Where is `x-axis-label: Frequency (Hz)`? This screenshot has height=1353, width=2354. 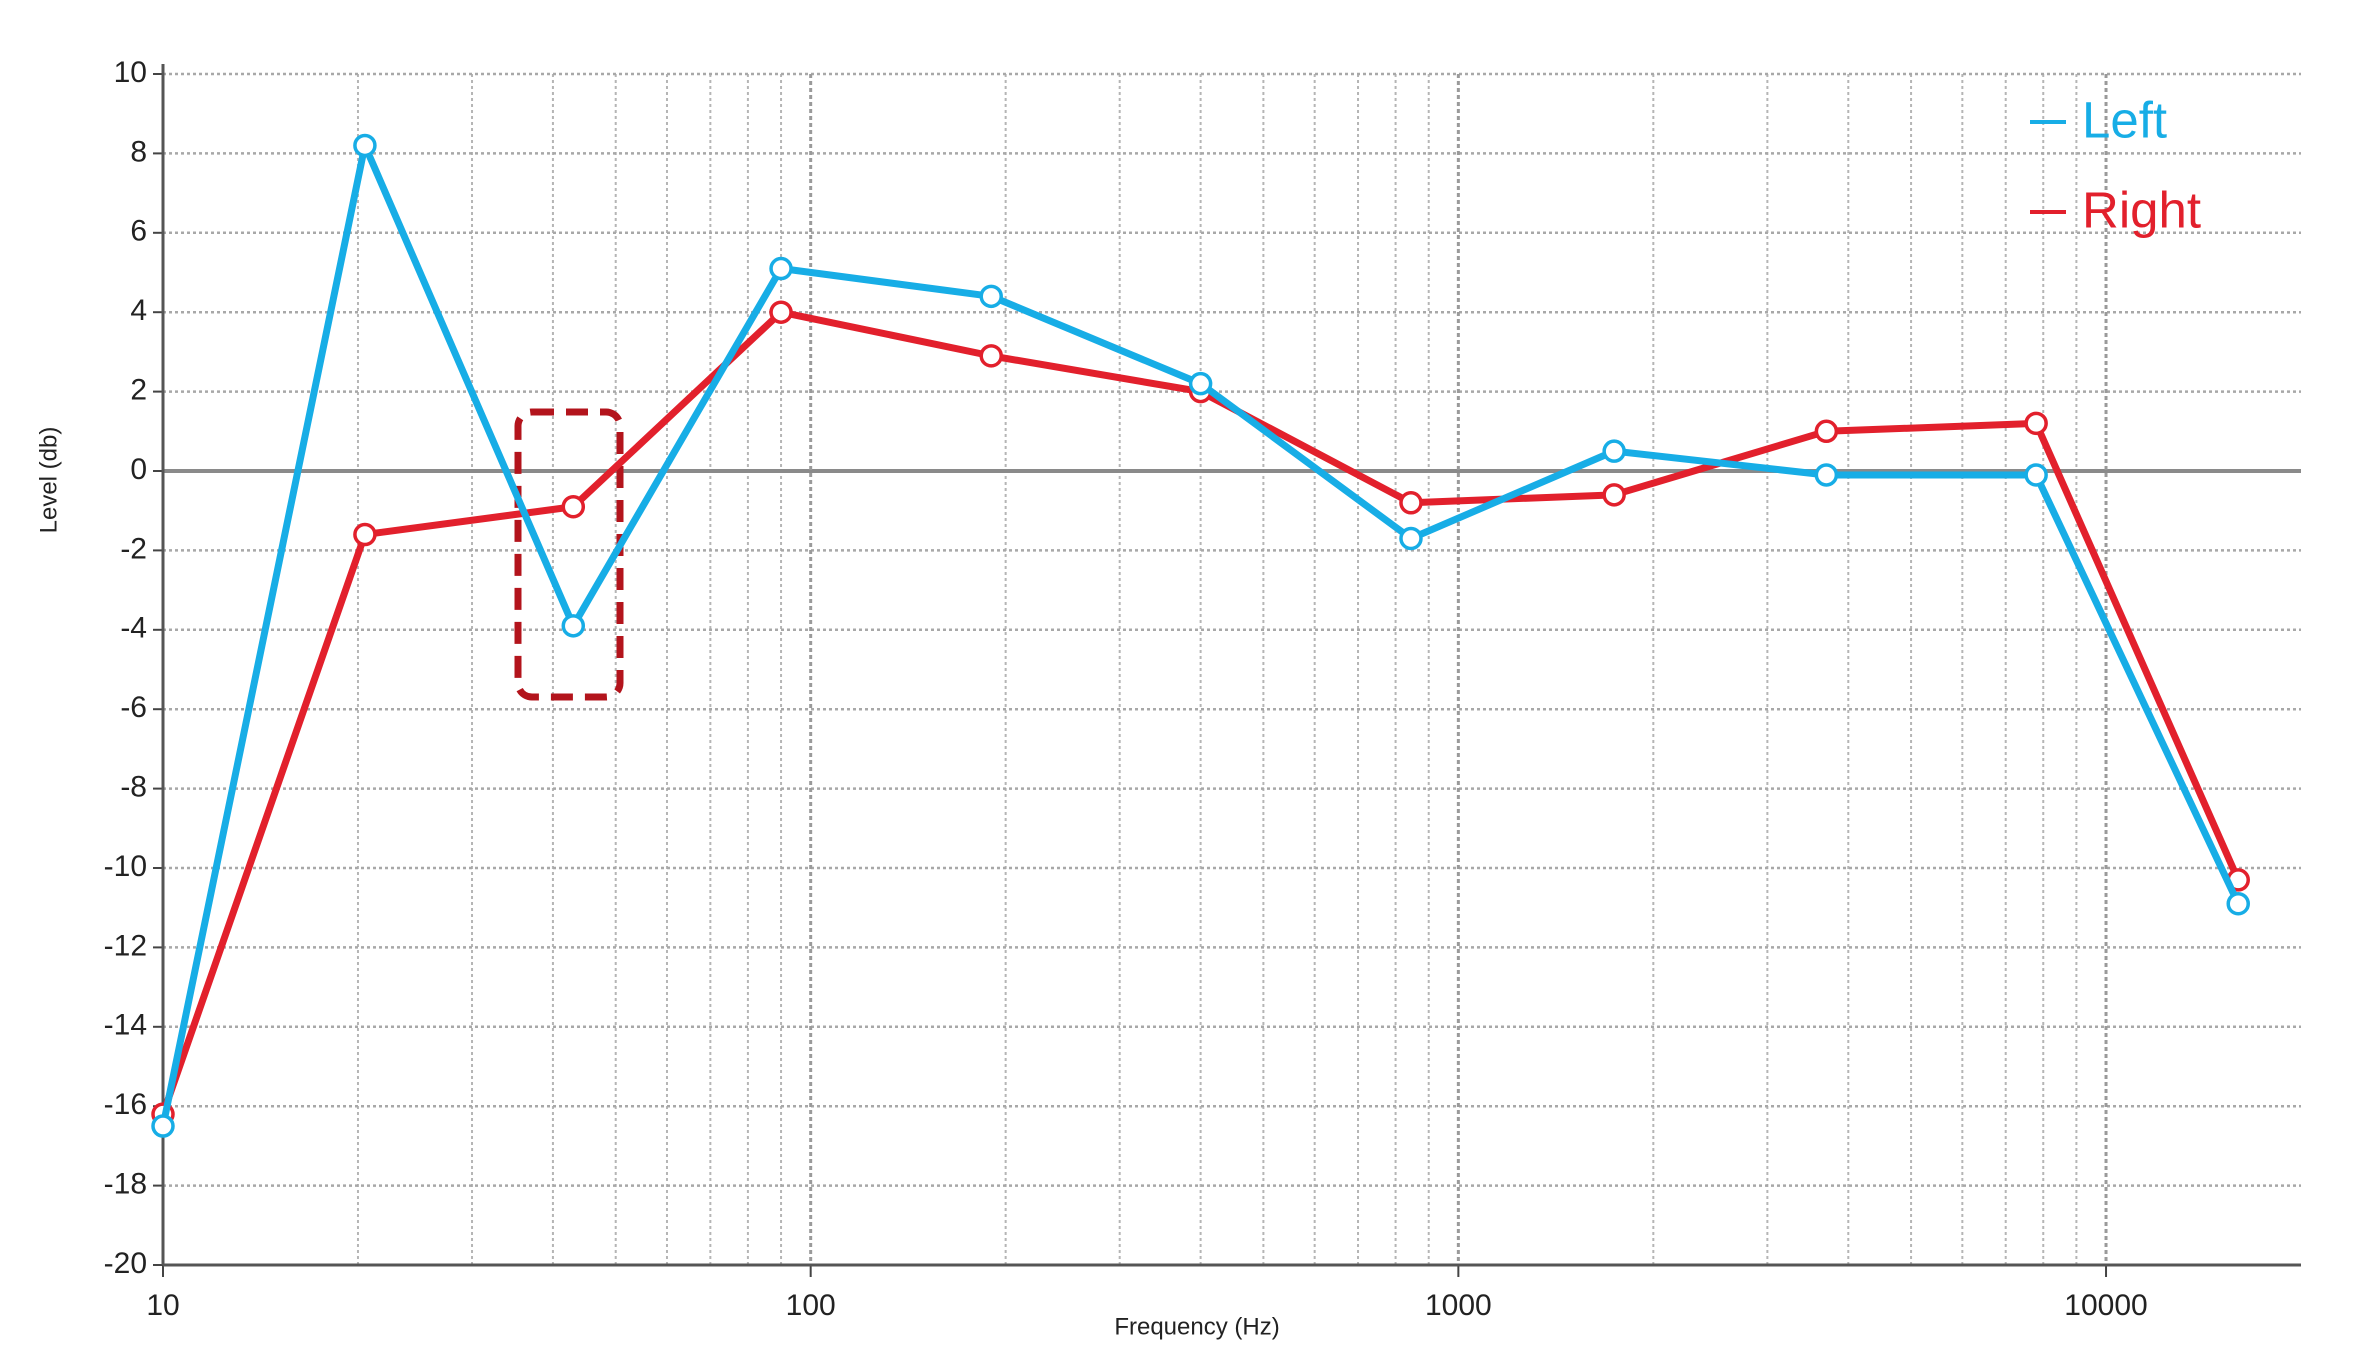 x-axis-label: Frequency (Hz) is located at coordinates (1196, 1326).